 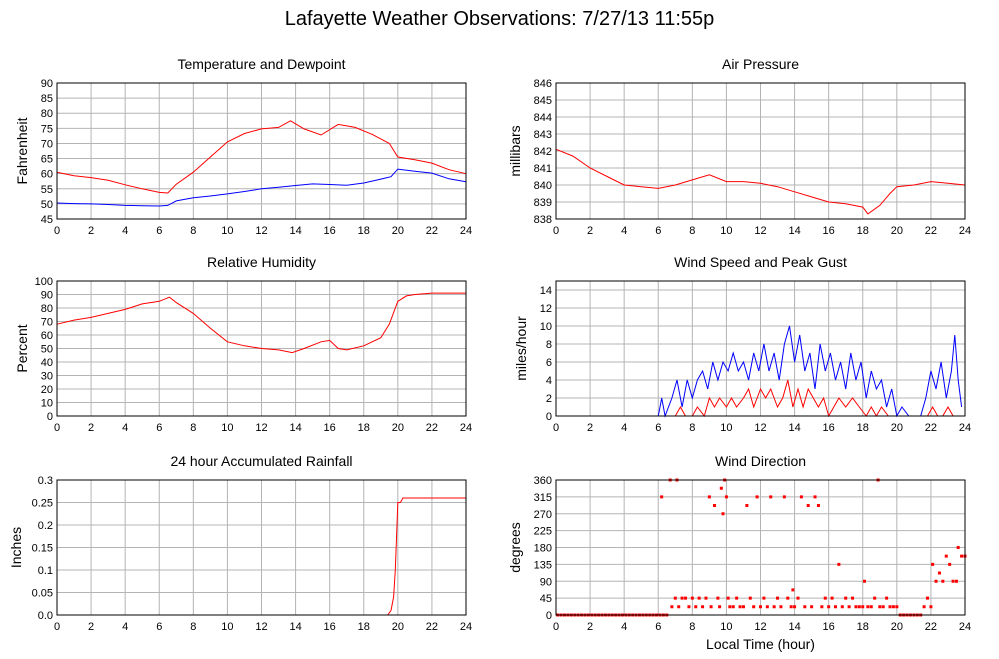 I want to click on y-tick-label: 360, so click(x=543, y=481).